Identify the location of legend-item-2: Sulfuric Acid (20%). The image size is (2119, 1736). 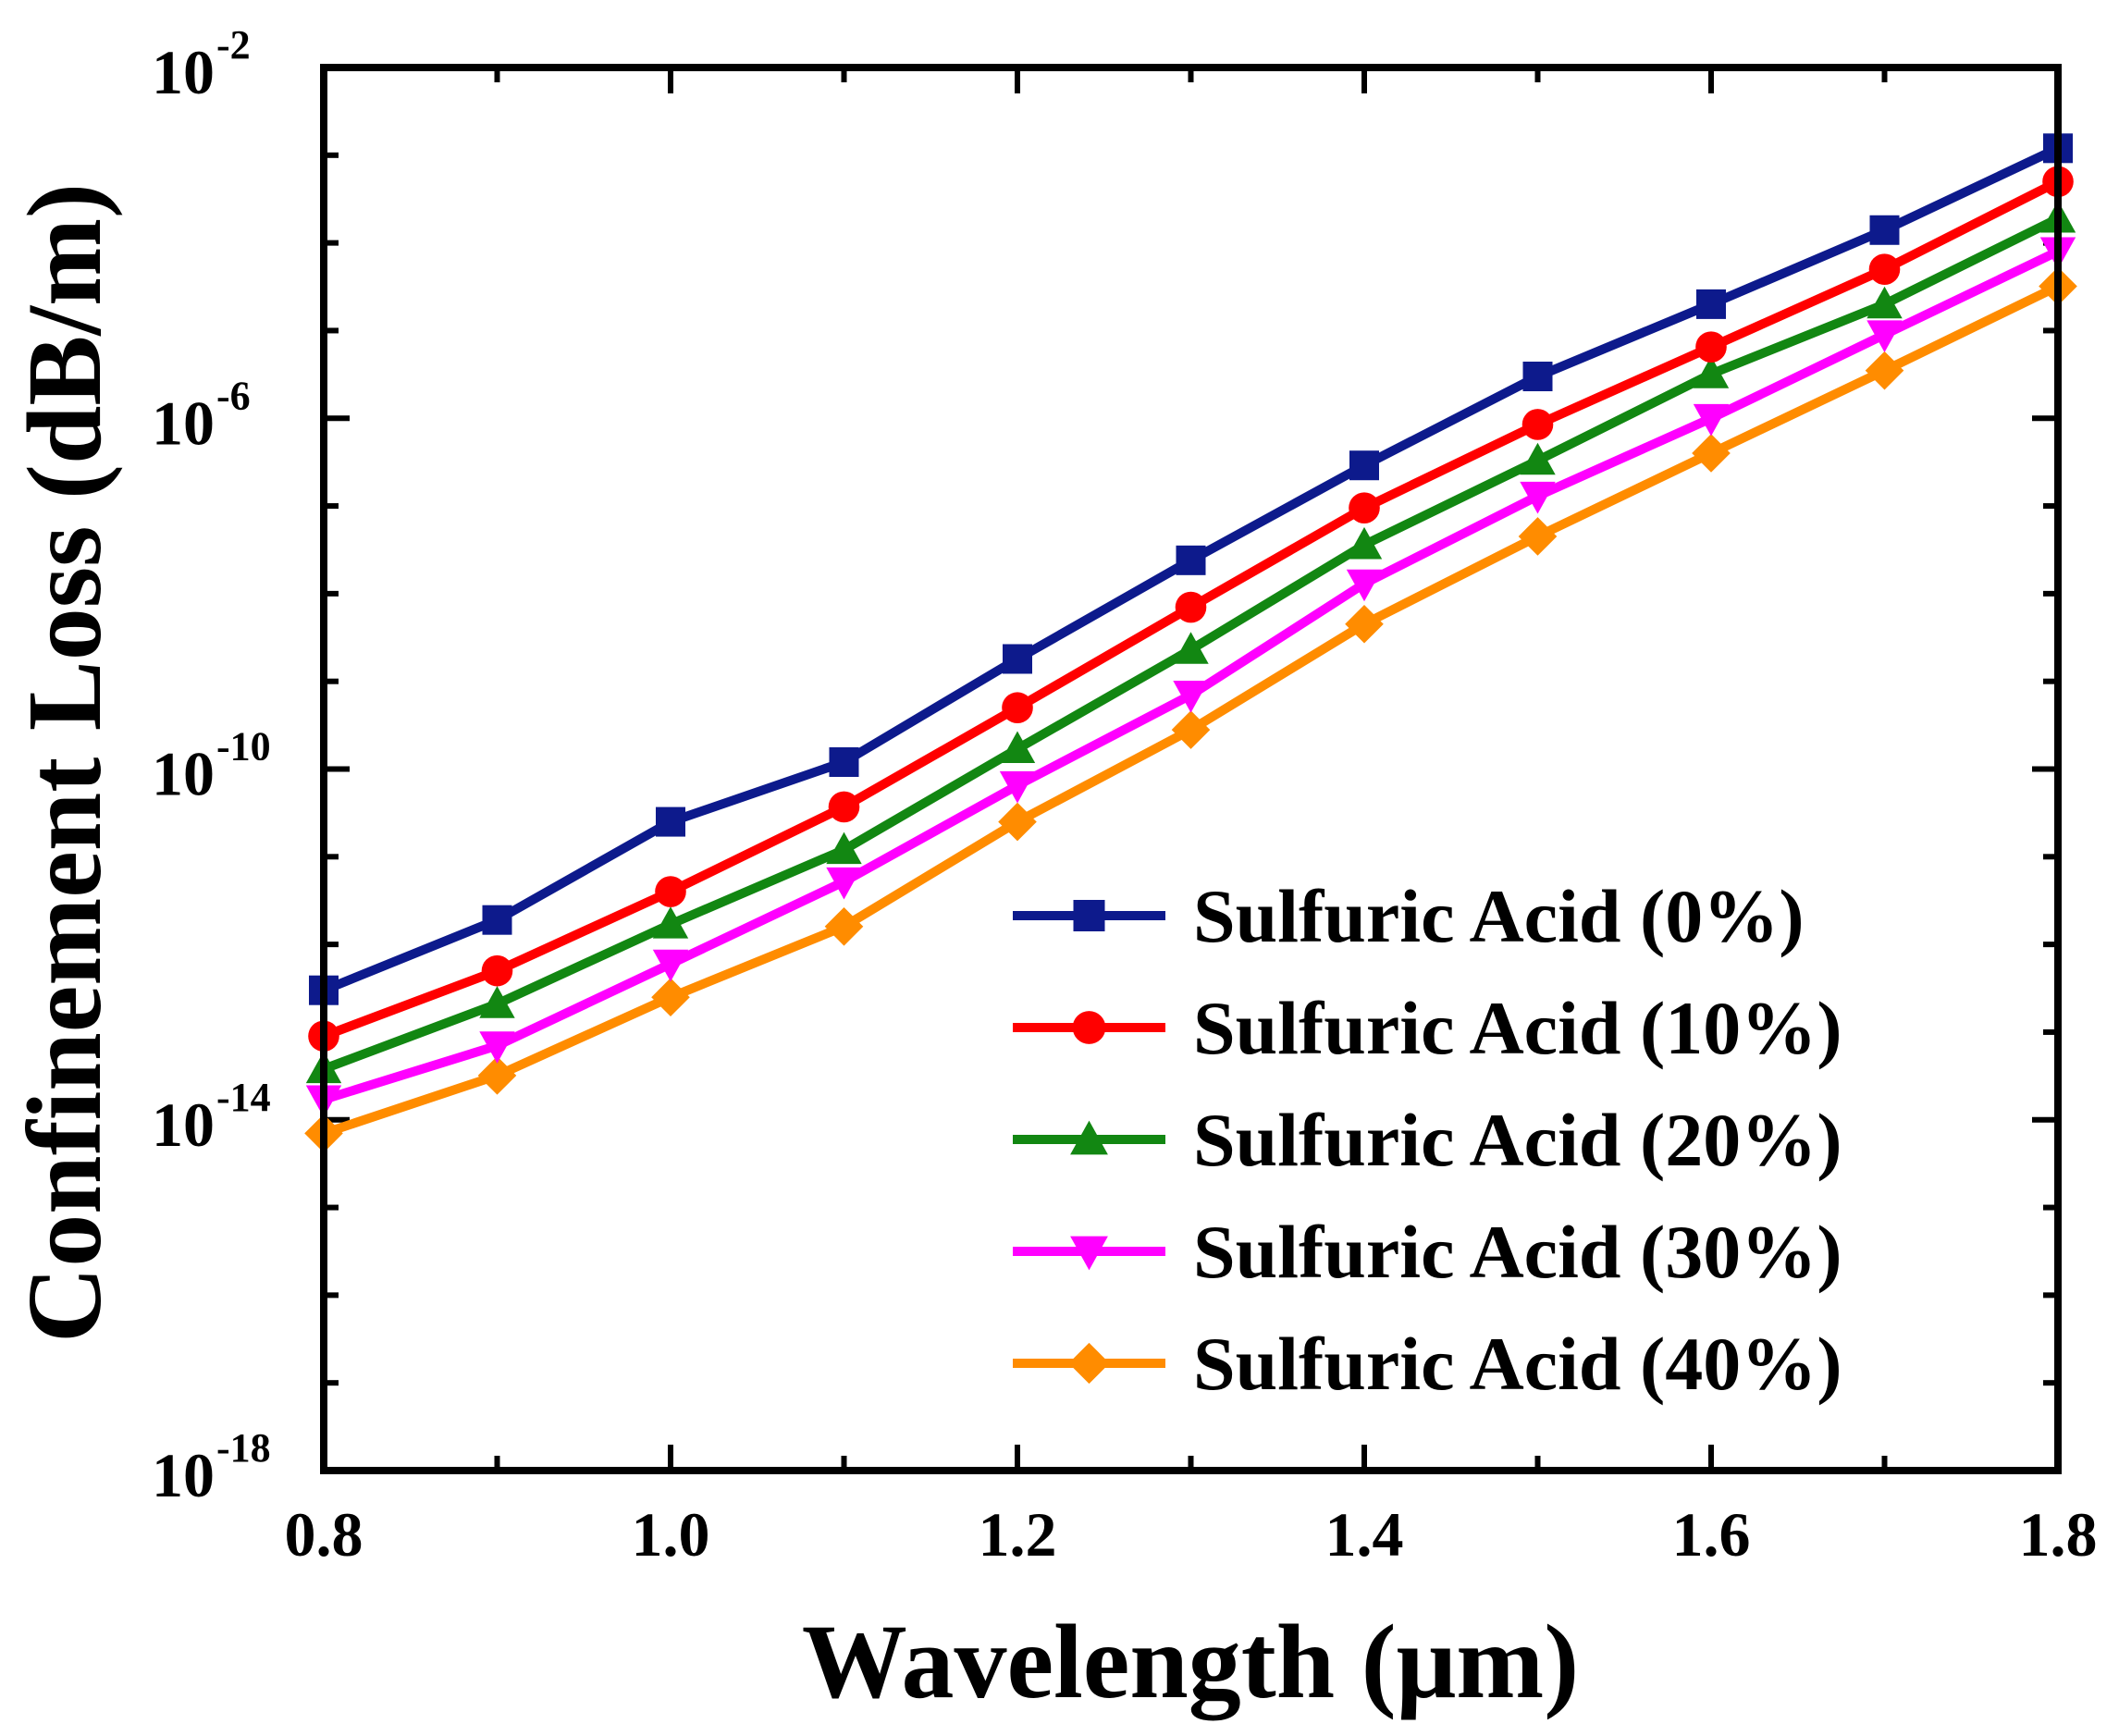
(1427, 1140).